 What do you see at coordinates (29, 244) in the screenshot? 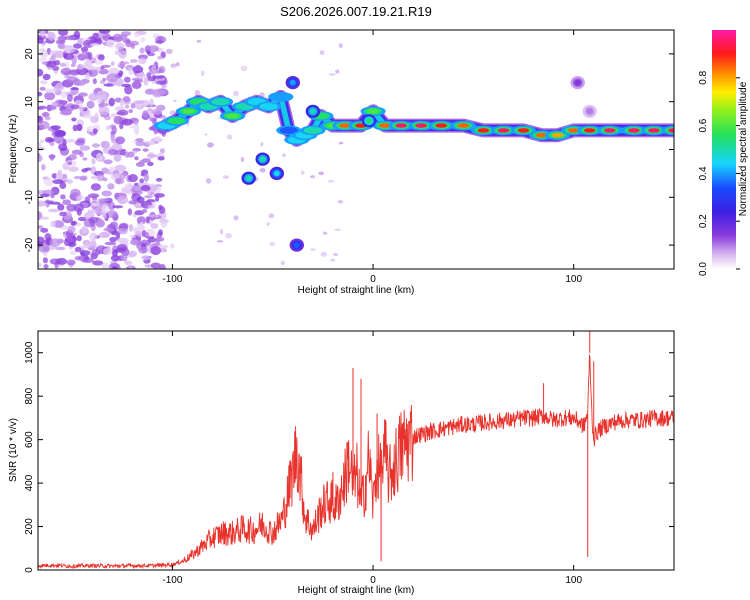
I see `y-tick-label: -20` at bounding box center [29, 244].